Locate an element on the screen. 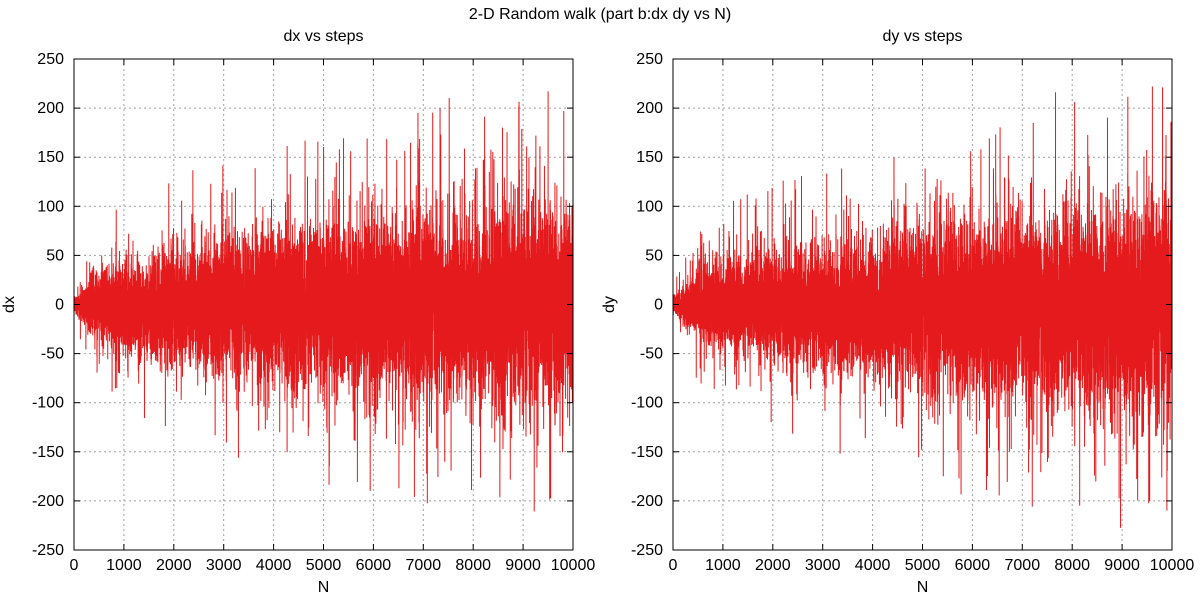 Image resolution: width=1200 pixels, height=600 pixels. dx-x-tick-label: 6000 is located at coordinates (374, 565).